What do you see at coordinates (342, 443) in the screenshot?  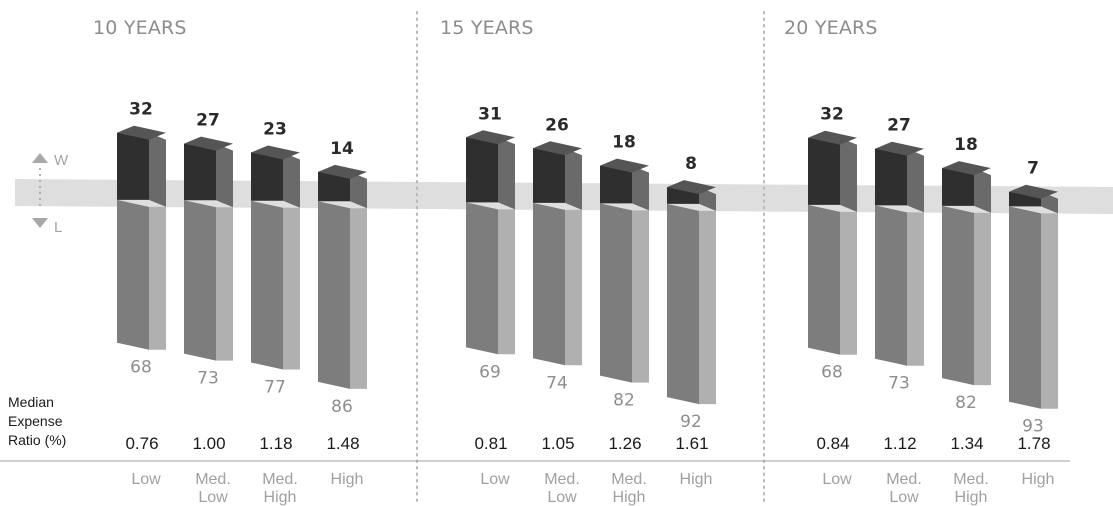 I see `expense-ratio-value: 1.48` at bounding box center [342, 443].